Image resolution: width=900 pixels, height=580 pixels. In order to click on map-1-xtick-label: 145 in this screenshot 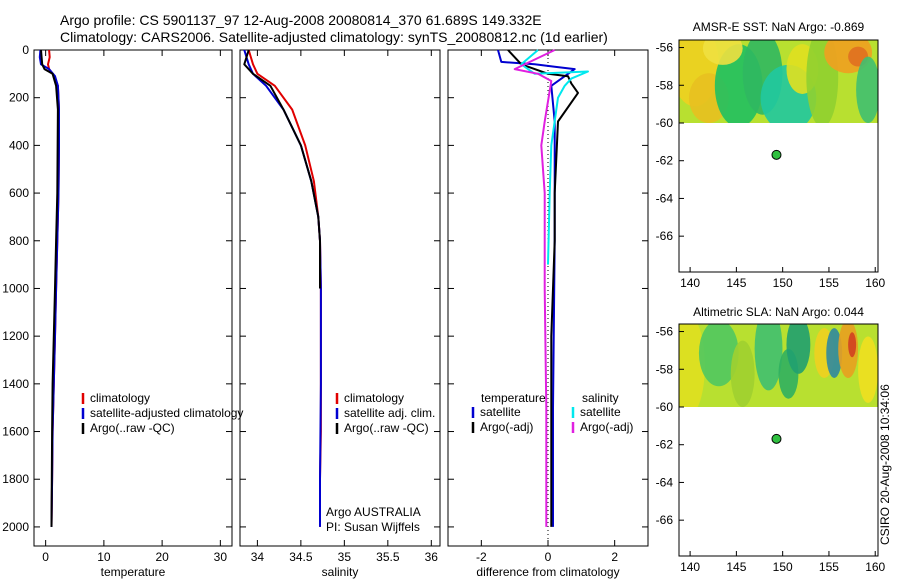, I will do `click(736, 283)`.